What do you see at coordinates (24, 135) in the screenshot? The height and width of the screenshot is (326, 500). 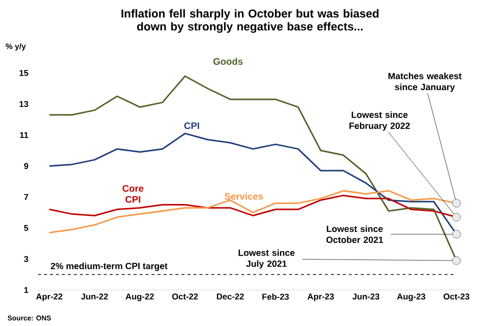 I see `y-tick-label: 11` at bounding box center [24, 135].